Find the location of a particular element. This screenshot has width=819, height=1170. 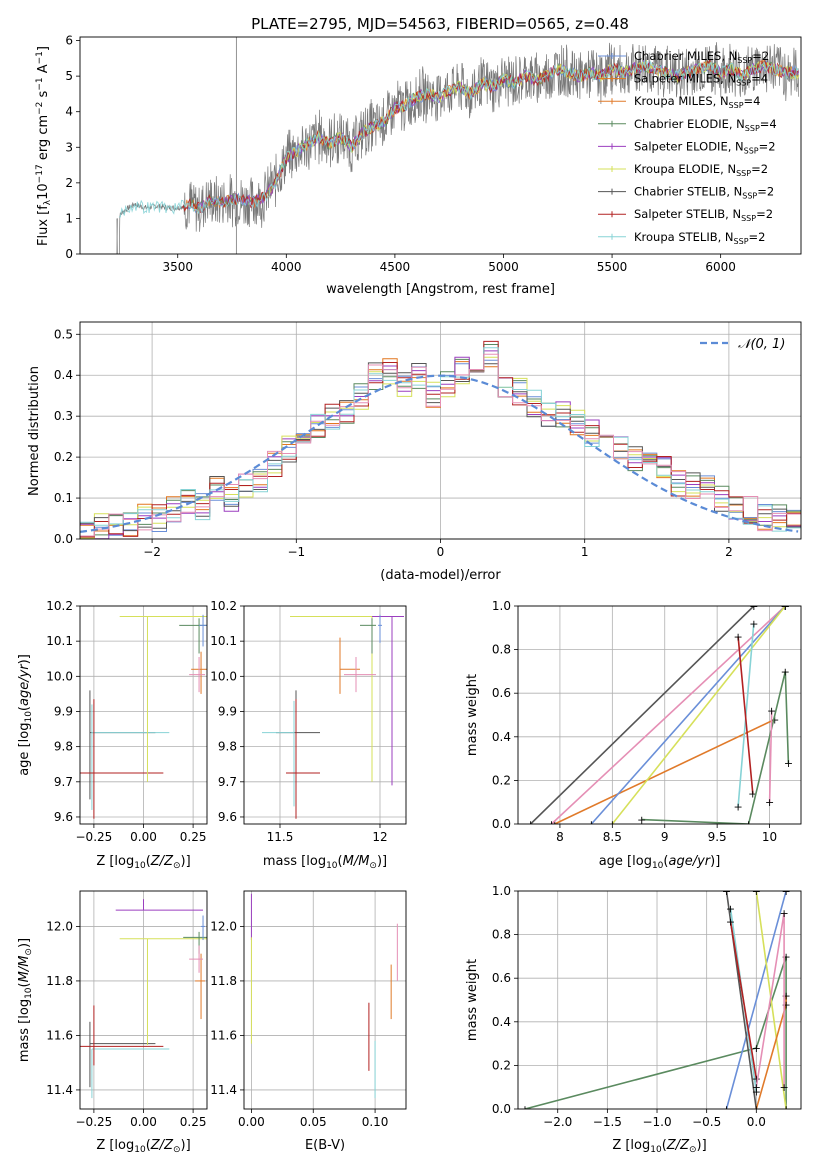

legend-label: Salpeter STELIB, NSSP=2 is located at coordinates (703, 215).